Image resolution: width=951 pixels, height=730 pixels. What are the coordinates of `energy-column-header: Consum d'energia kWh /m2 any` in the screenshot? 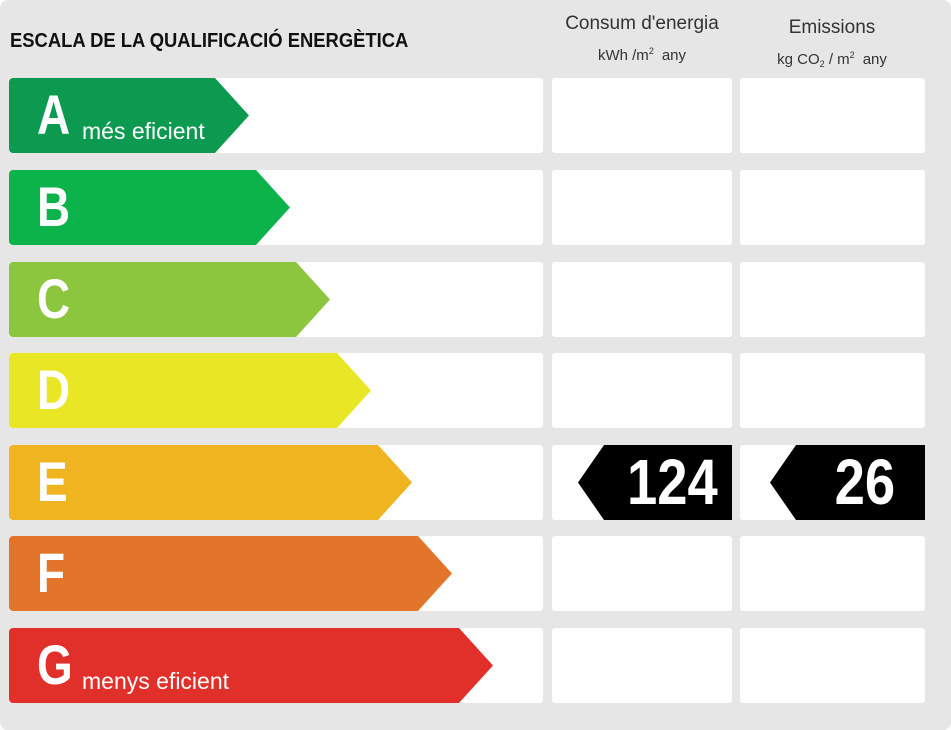 It's located at (642, 39).